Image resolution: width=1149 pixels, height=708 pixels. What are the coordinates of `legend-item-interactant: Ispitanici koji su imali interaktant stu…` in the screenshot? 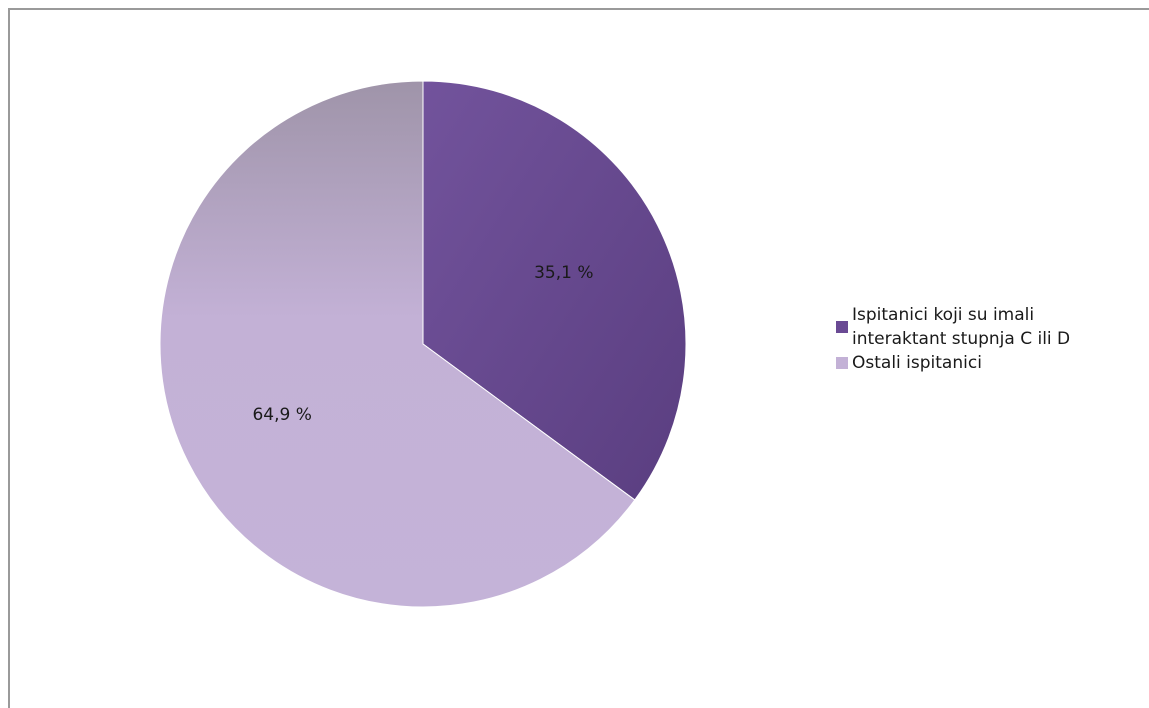 It's located at (986, 327).